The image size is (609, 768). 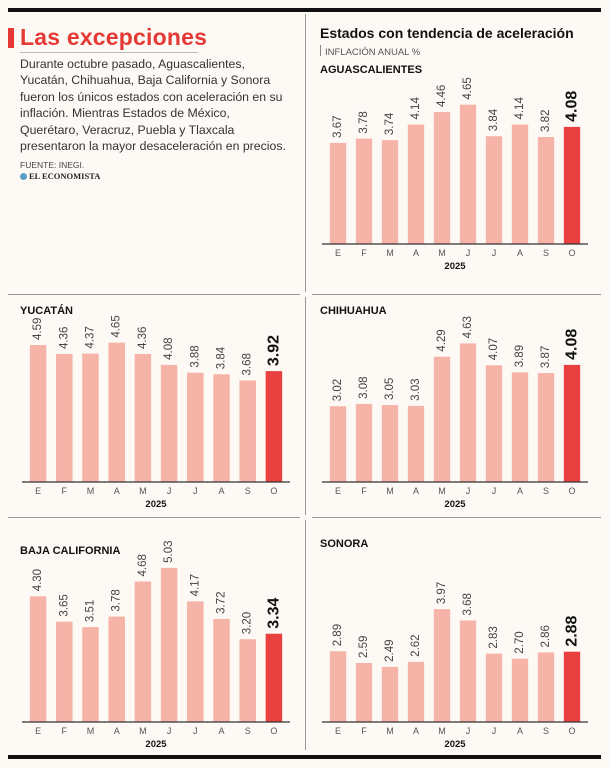 I want to click on divider-vertical-bottom, so click(x=305, y=635).